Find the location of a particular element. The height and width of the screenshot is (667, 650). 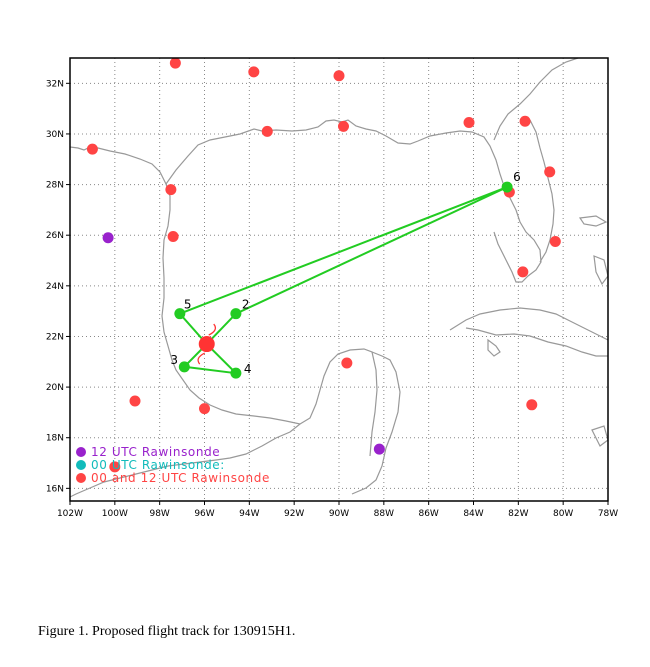

coastline-cuba is located at coordinates (529, 332).